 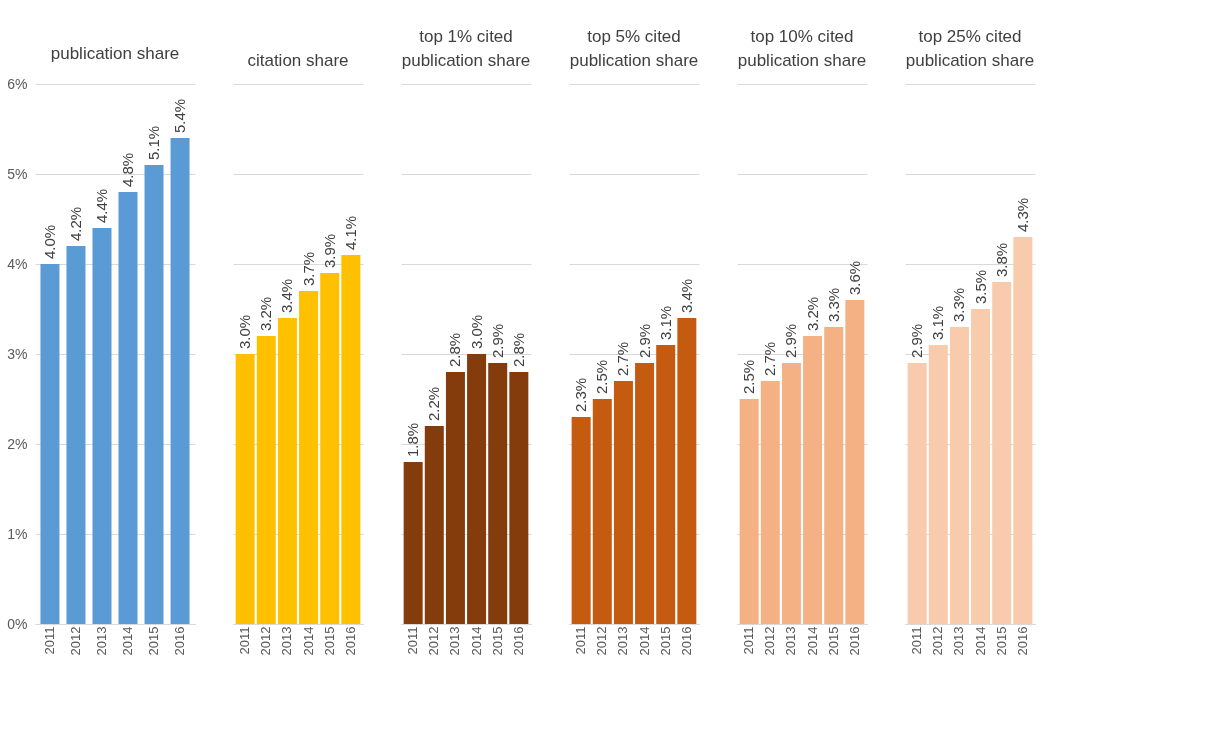 I want to click on data-label: 1.8%, so click(x=413, y=439).